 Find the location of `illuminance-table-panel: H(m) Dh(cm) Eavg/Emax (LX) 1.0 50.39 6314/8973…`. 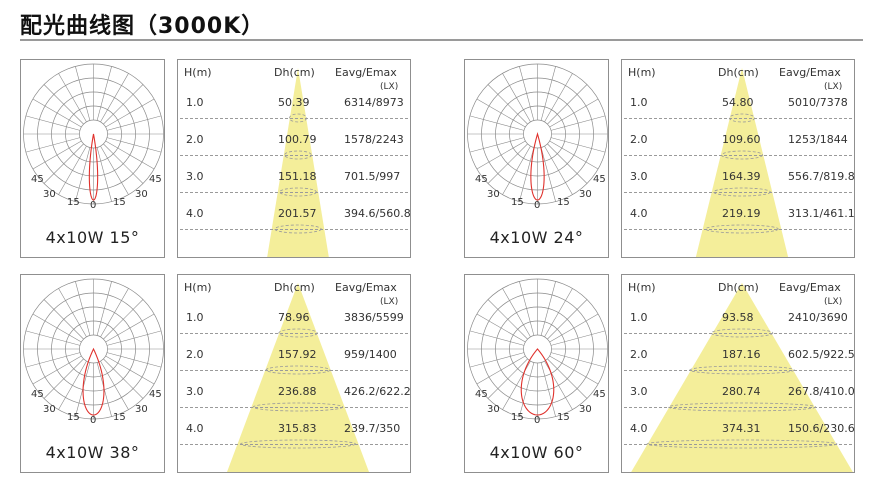

illuminance-table-panel: H(m) Dh(cm) Eavg/Emax (LX) 1.0 50.39 6314/8973… is located at coordinates (294, 158).